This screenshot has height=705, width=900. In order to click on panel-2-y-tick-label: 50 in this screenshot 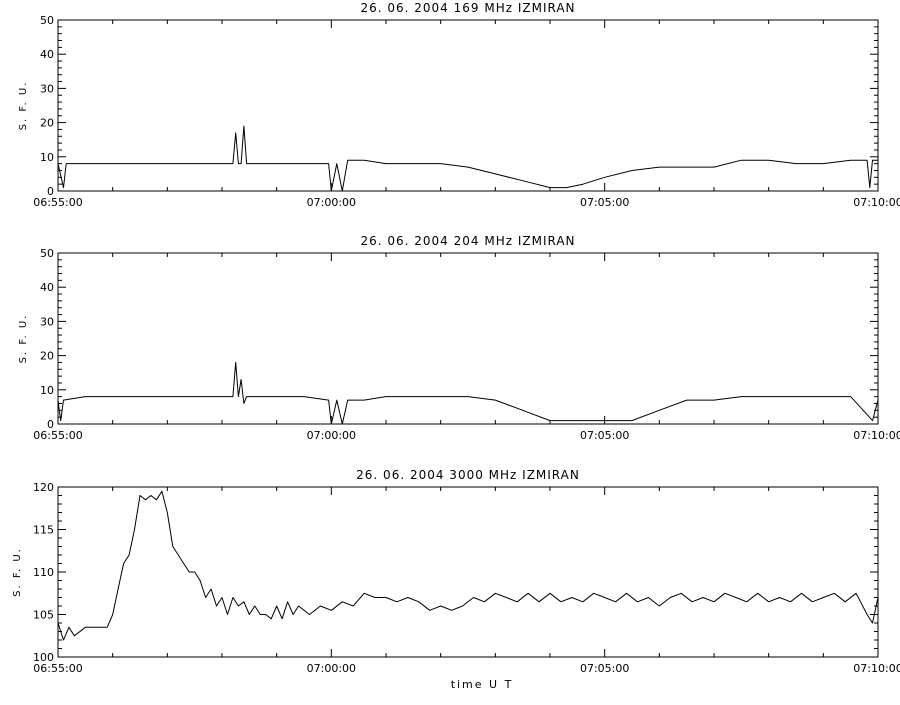, I will do `click(47, 253)`.